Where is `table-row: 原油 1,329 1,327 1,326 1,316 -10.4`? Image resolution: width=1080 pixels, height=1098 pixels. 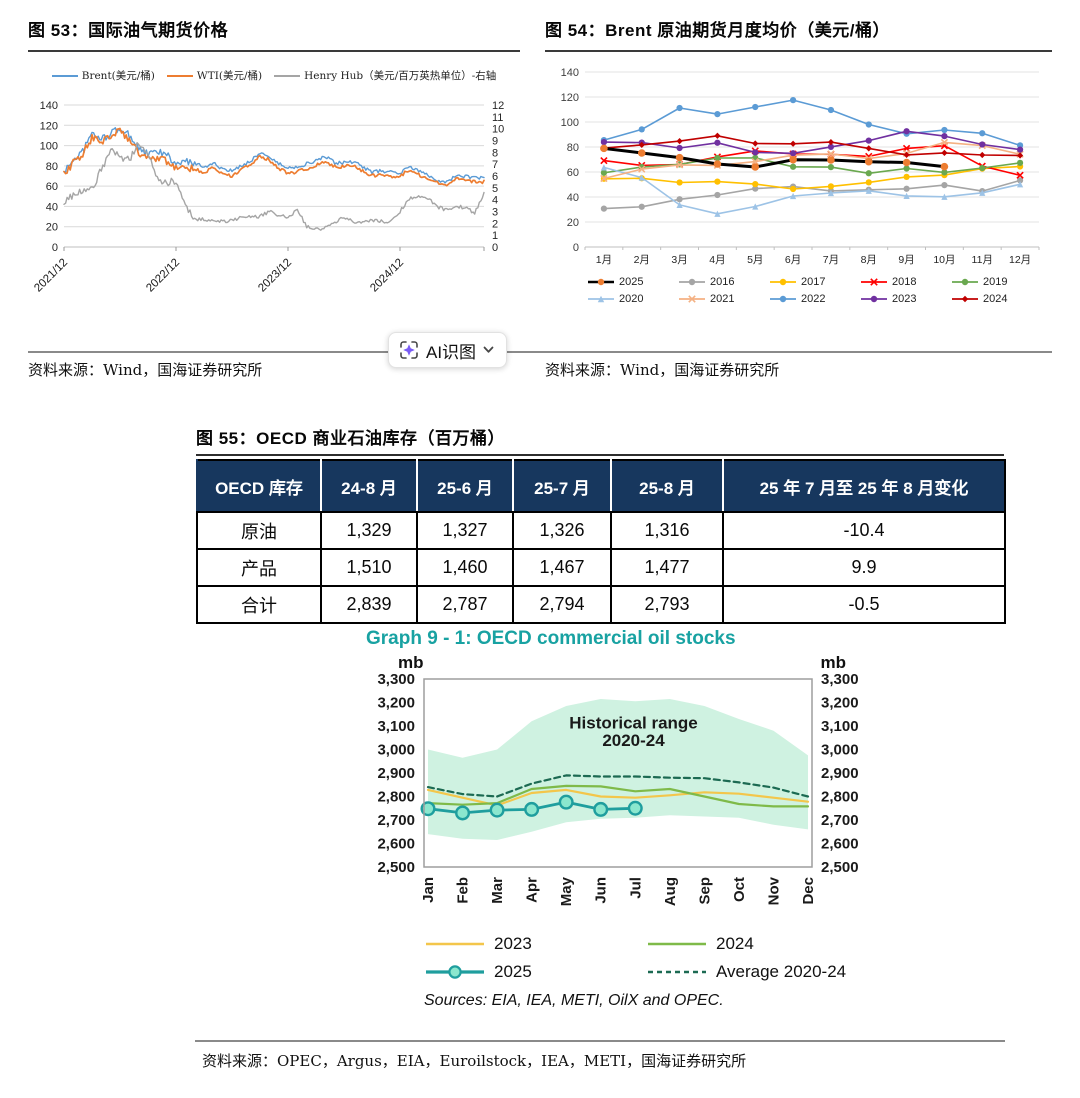 table-row: 原油 1,329 1,327 1,326 1,316 -10.4 is located at coordinates (601, 530).